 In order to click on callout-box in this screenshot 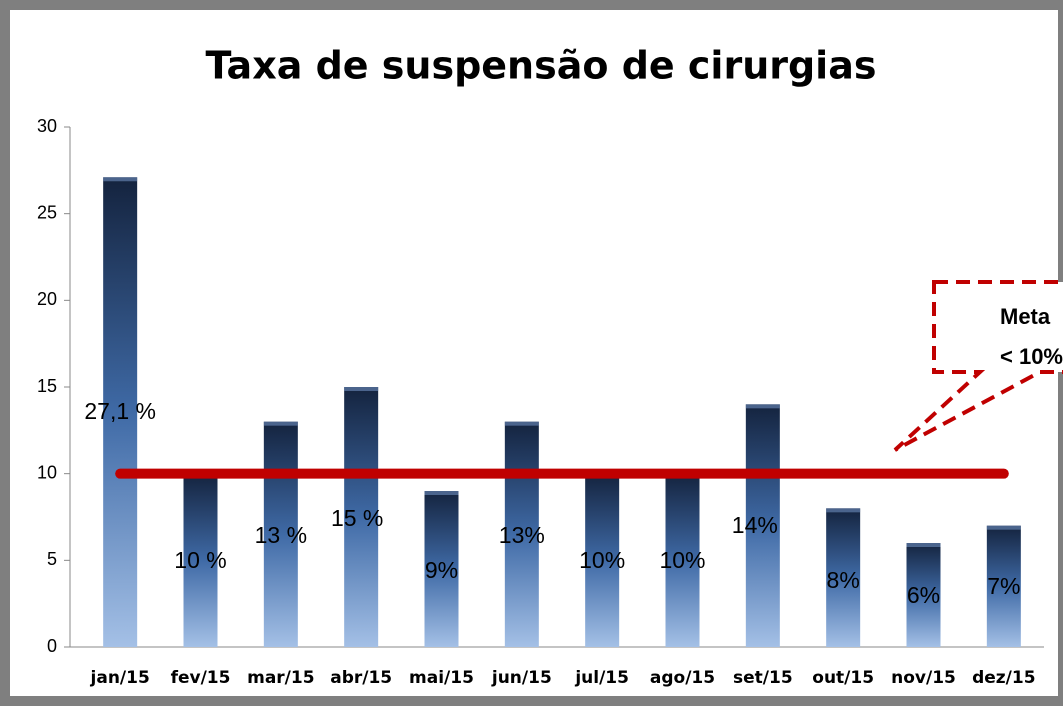, I will do `click(978, 366)`.